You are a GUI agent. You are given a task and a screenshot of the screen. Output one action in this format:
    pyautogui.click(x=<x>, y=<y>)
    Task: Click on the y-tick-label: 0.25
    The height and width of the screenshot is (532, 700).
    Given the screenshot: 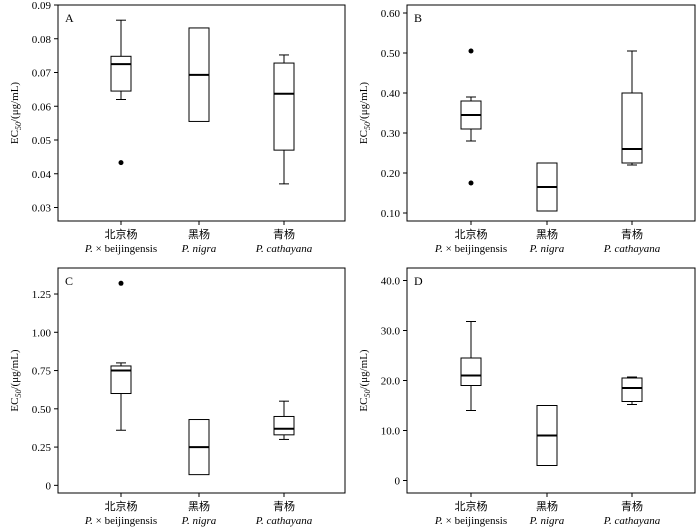 What is the action you would take?
    pyautogui.click(x=42, y=448)
    